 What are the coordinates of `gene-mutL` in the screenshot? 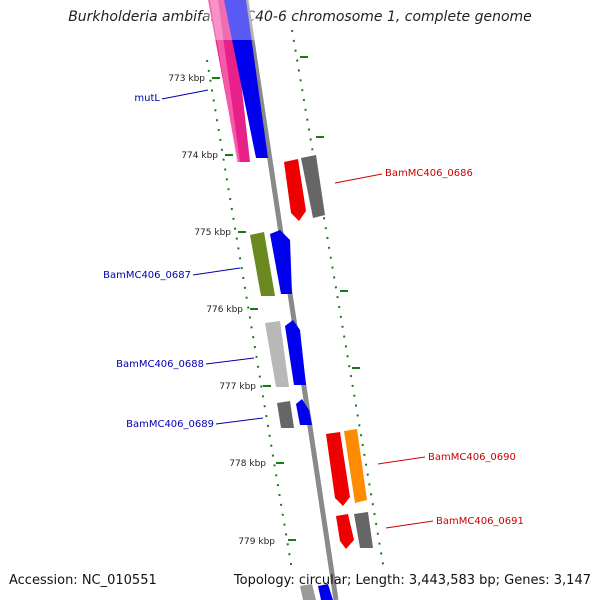 It's located at (236, 81).